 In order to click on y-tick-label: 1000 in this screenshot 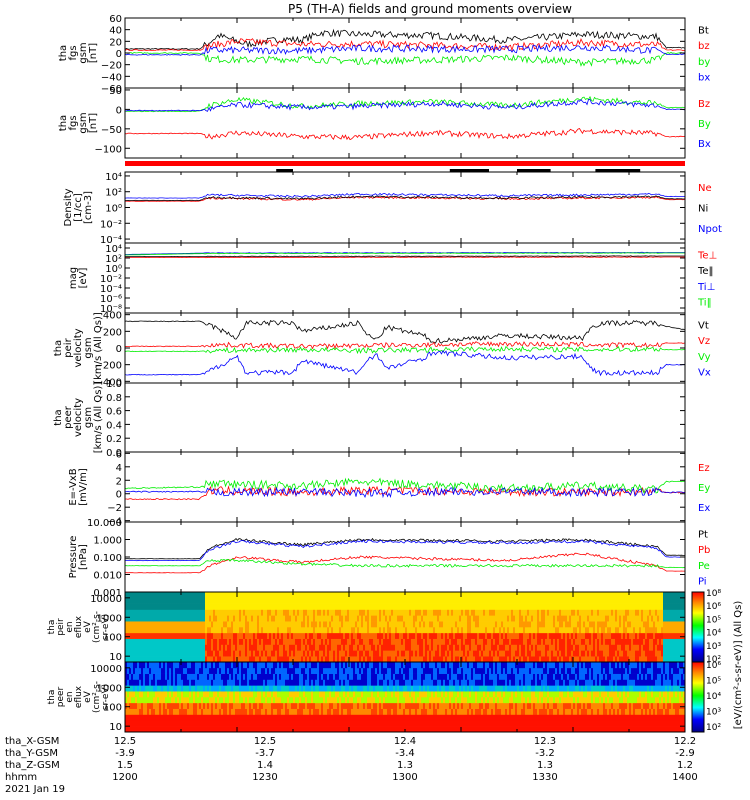, I will do `click(109, 618)`.